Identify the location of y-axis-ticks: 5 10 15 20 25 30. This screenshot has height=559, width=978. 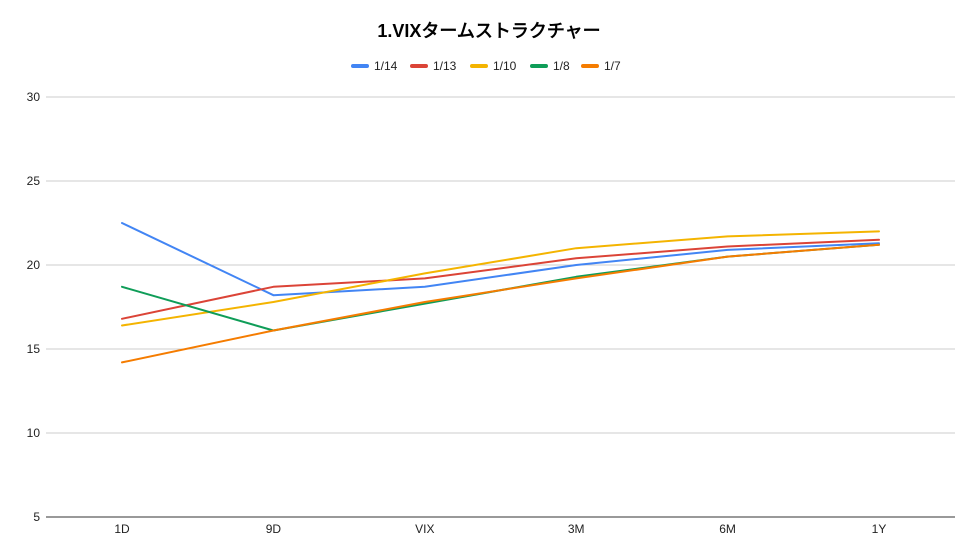
(34, 307).